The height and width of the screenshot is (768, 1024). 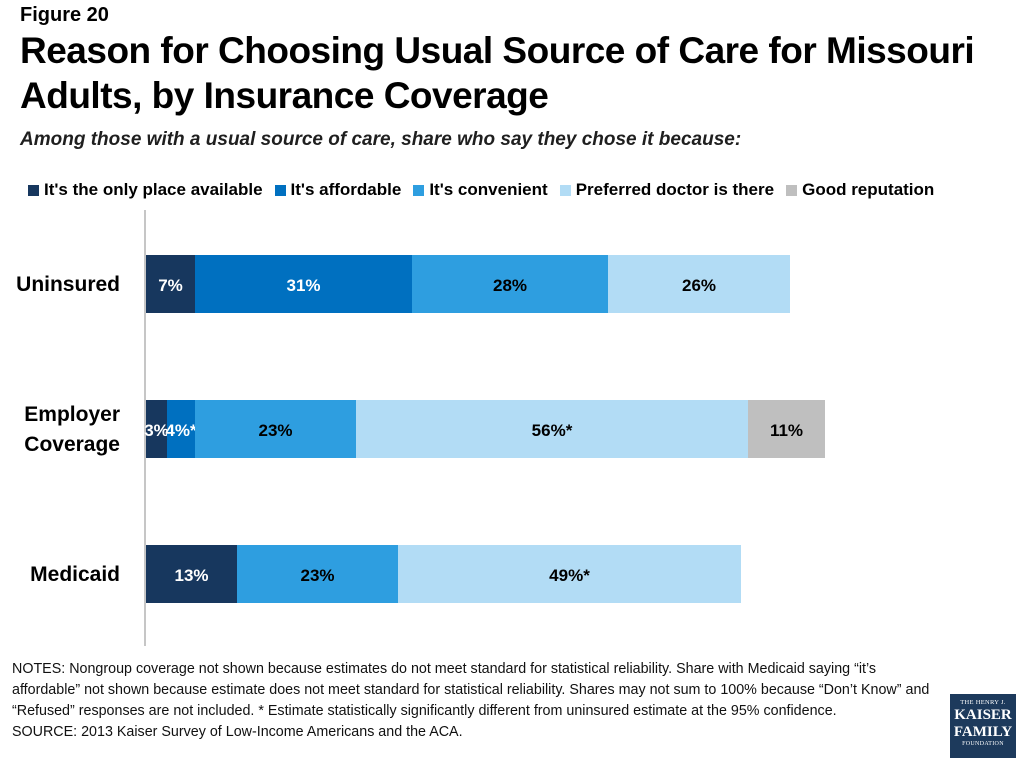 I want to click on data-label: 31%, so click(x=303, y=285).